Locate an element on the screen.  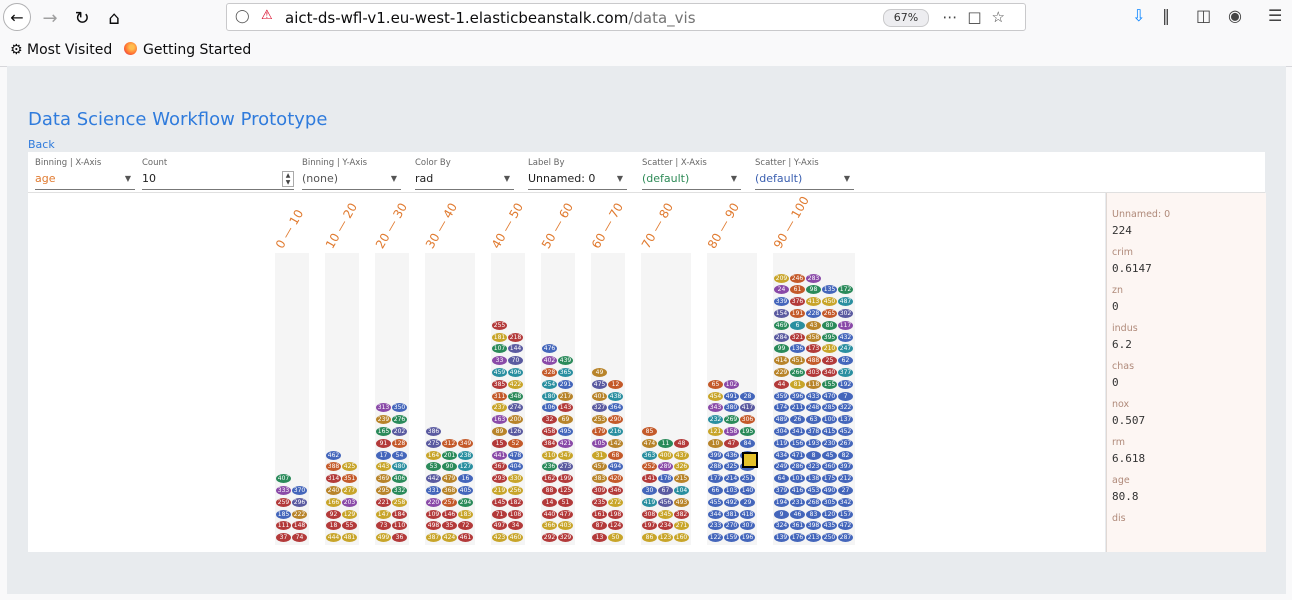
home-icon: ⌂ is located at coordinates (114, 18).